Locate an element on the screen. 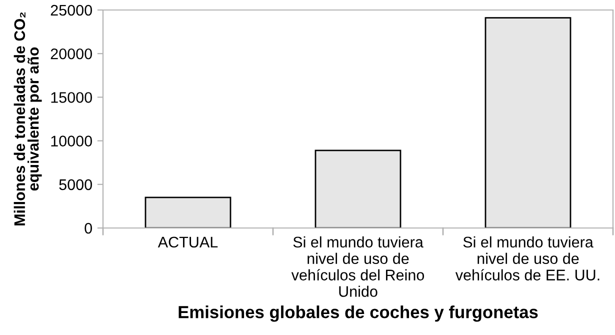 This screenshot has height=335, width=615. y-tick-label: 20000 is located at coordinates (71, 54).